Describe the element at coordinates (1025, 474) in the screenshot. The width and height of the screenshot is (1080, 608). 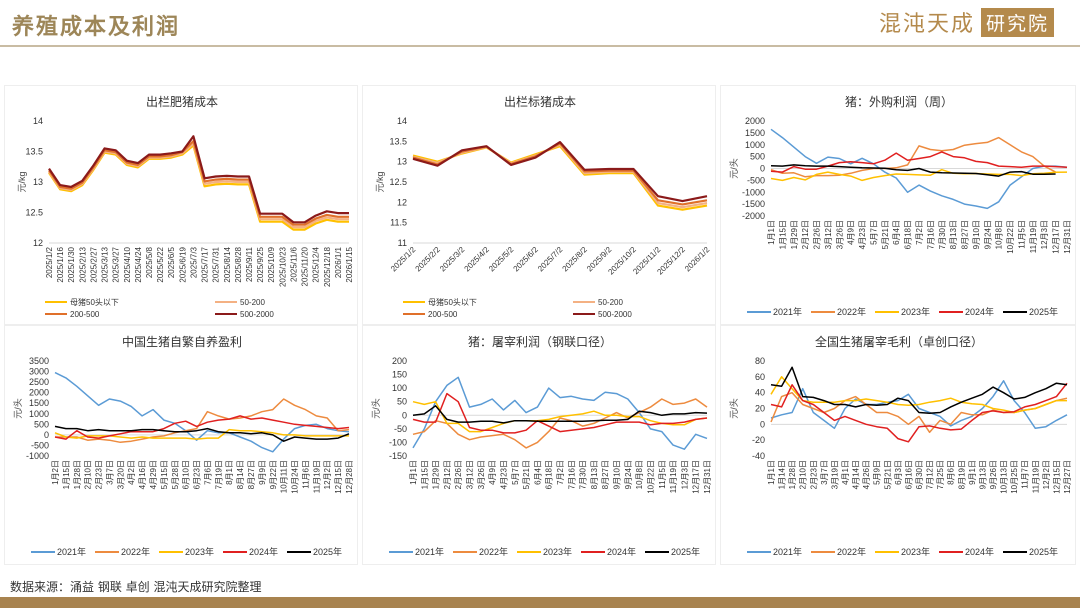
I see `x-tick-label: 11月7日` at that location.